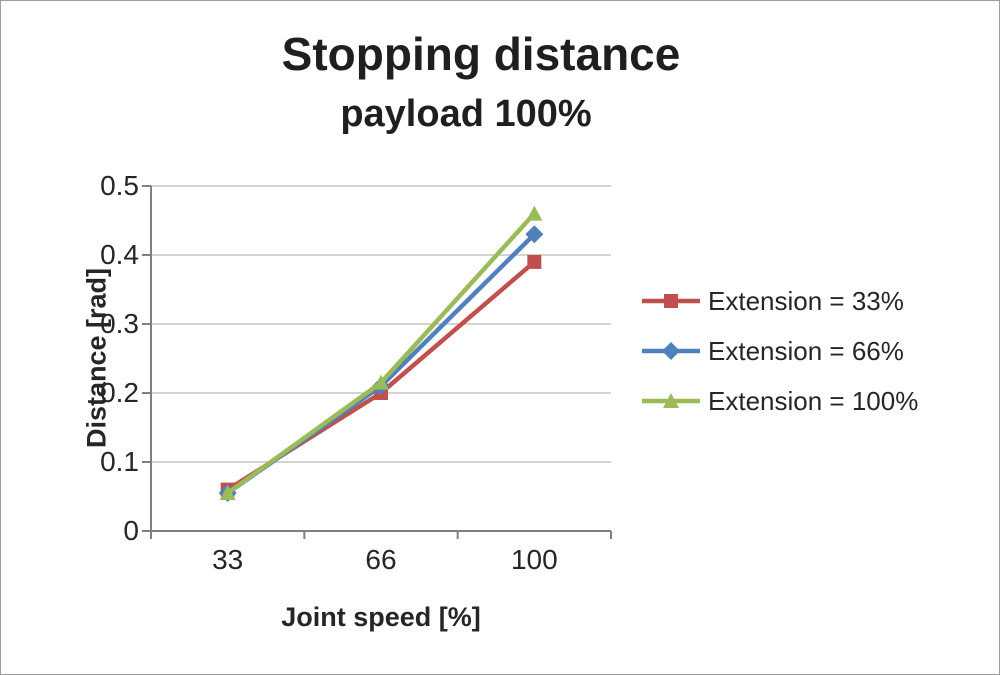  I want to click on legend-item: Extension = 100%, so click(780, 401).